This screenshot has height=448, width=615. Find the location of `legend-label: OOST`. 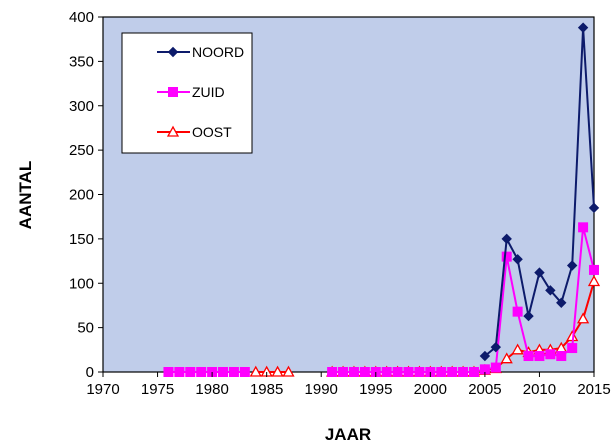

legend-label: OOST is located at coordinates (212, 132).